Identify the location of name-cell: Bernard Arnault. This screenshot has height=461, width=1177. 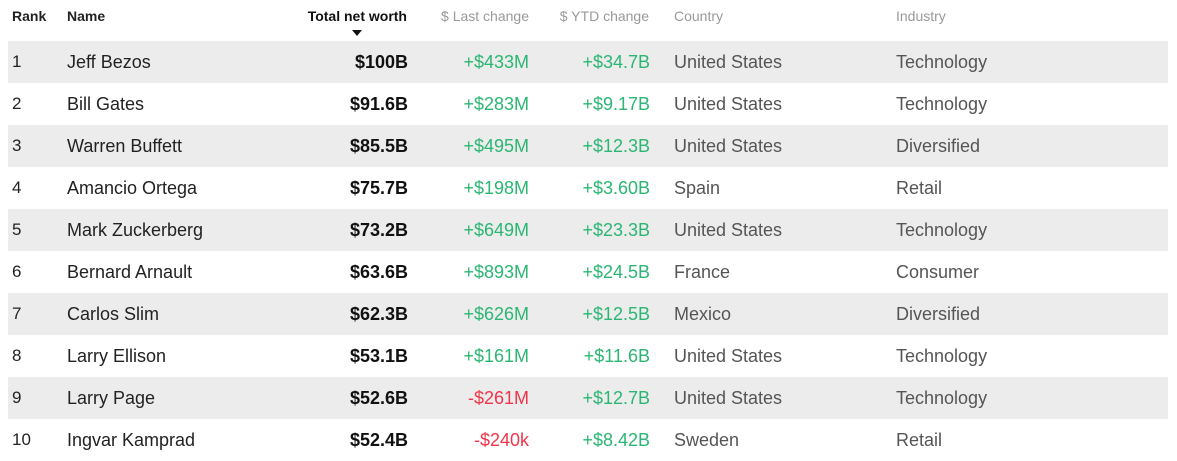
(130, 272).